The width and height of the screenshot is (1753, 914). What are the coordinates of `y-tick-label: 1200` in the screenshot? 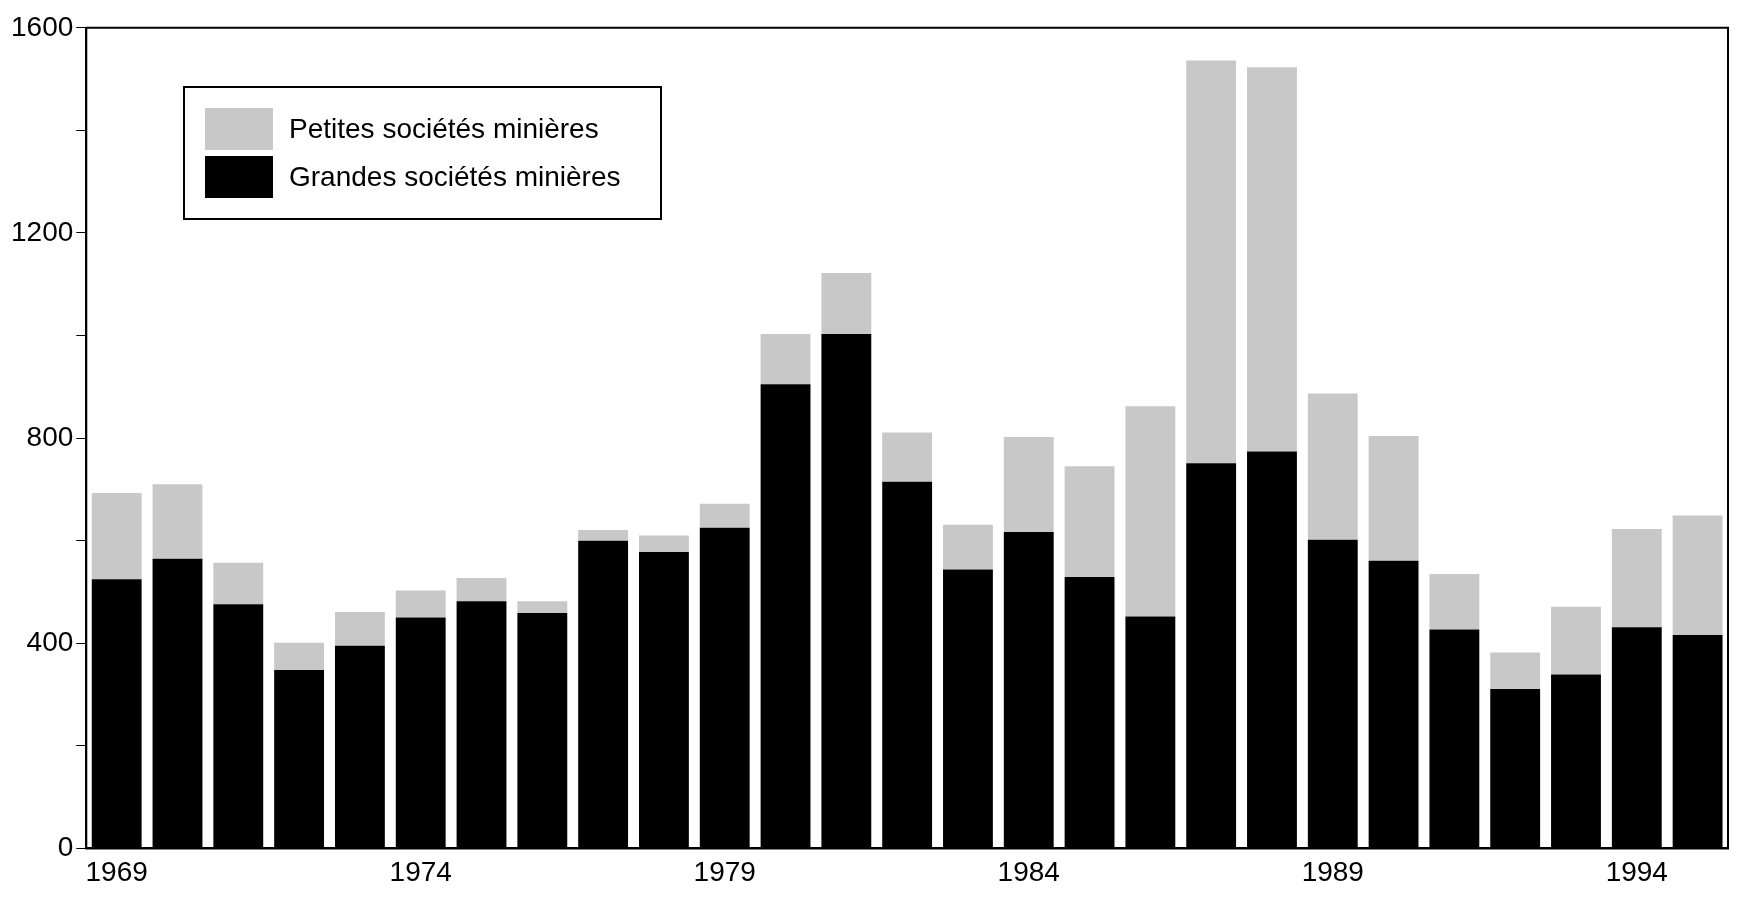 It's located at (42, 231).